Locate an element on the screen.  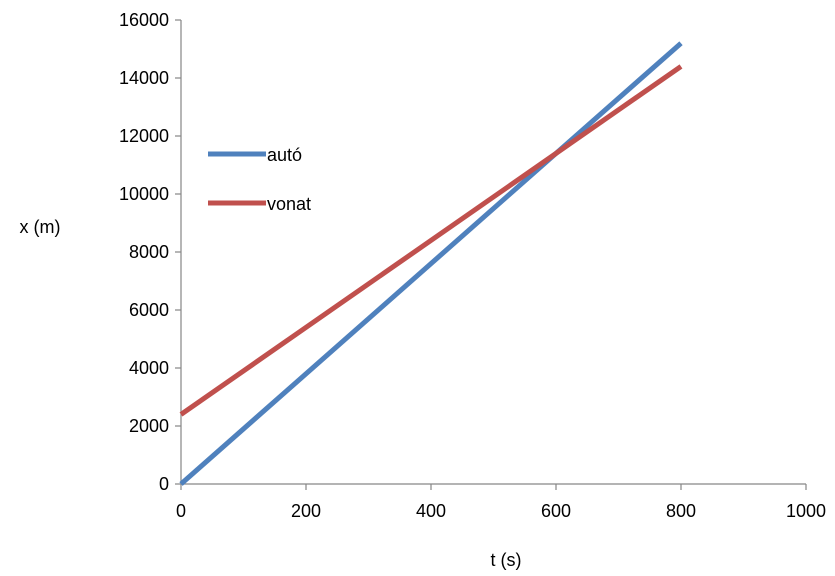
y-ticks: 0 2000 4000 6000 8000 10000 12000 14000 16000 is located at coordinates (150, 252).